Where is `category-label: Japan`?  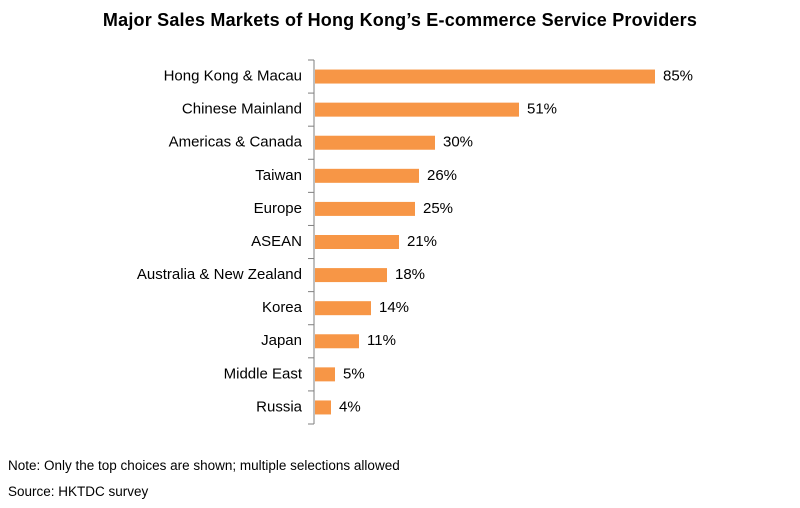 category-label: Japan is located at coordinates (281, 340).